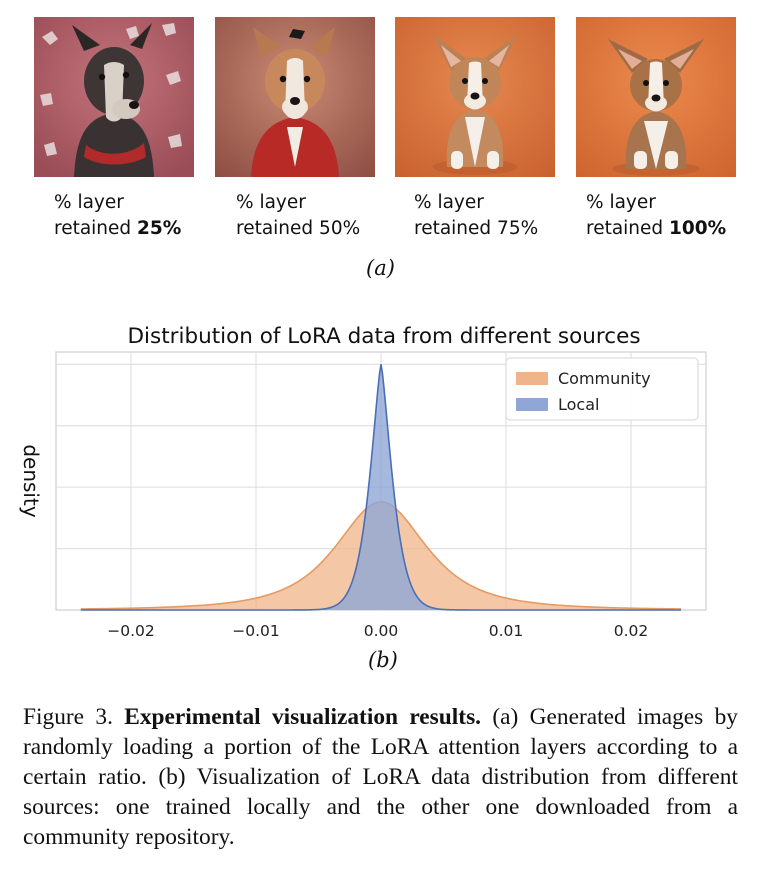 This screenshot has width=760, height=880. What do you see at coordinates (303, 717) in the screenshot?
I see `caption-title: Experimental visualization results.` at bounding box center [303, 717].